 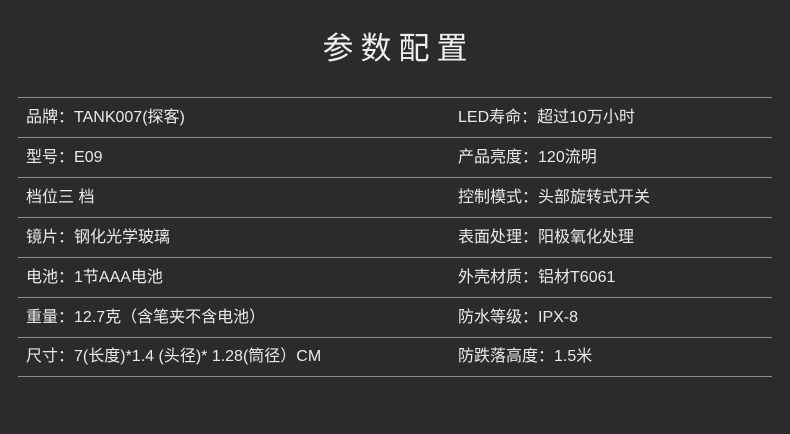 I want to click on table-row: 镜片： 钢化光学玻璃 表面处理： 阳极氧化处理, so click(x=395, y=237).